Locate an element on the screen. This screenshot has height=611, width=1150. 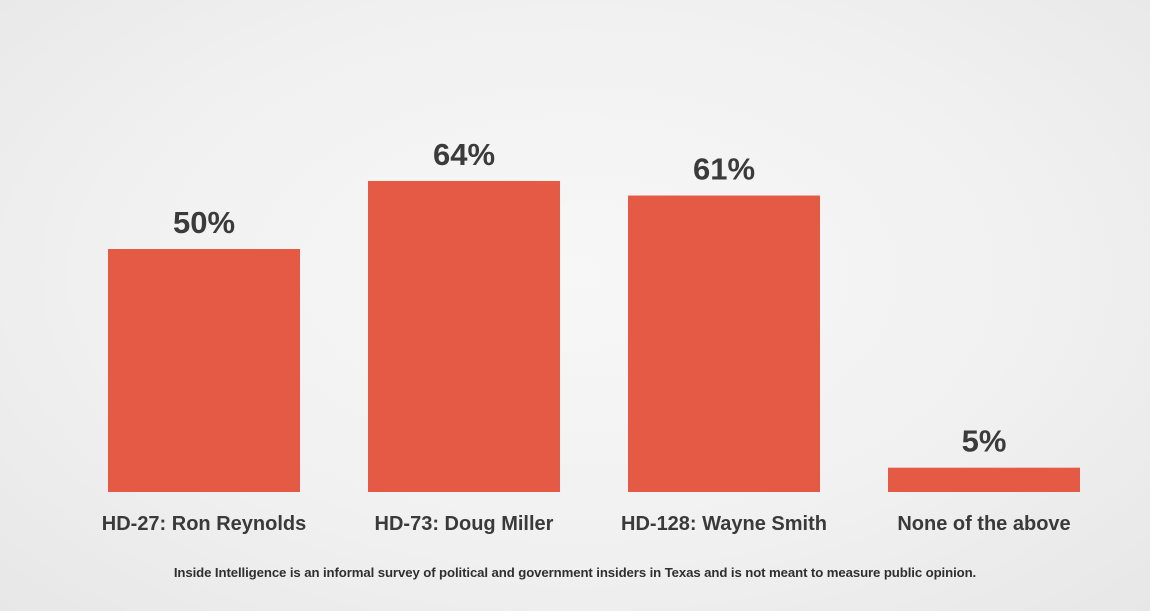
bar-value-label-3: 5% is located at coordinates (984, 441).